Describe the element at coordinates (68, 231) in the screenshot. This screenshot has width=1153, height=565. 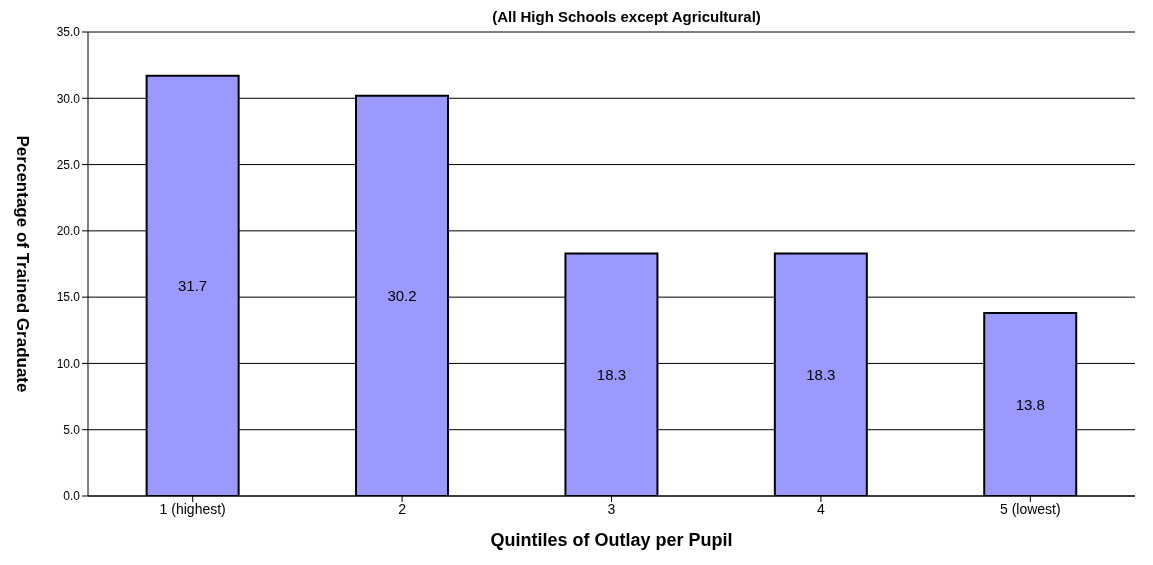
I see `y-tick-label: 20.0` at that location.